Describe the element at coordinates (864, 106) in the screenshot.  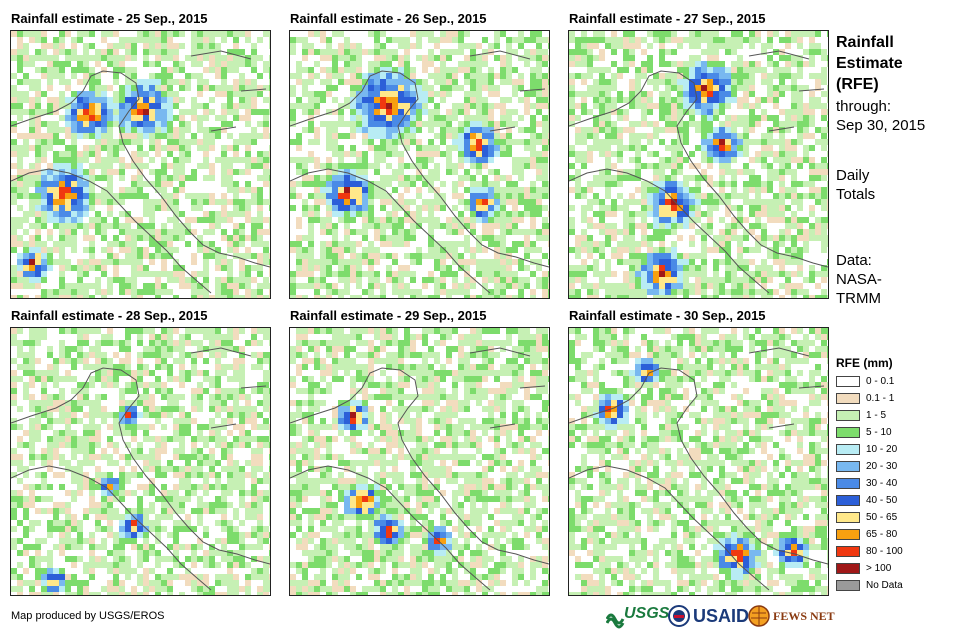
I see `through-label: through:` at that location.